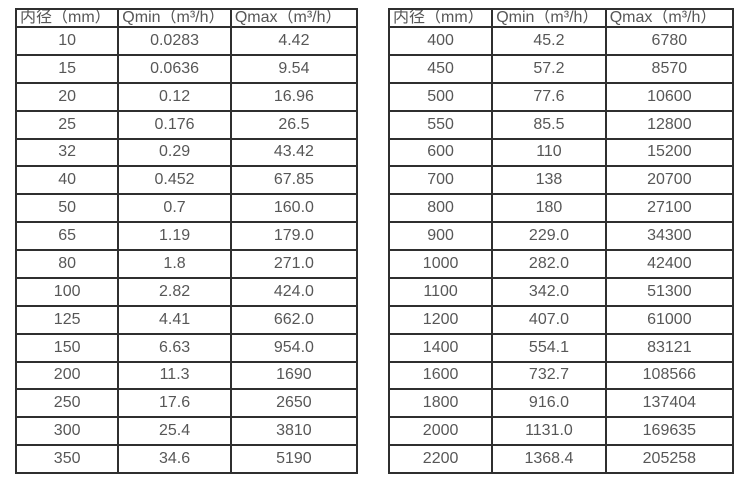 The image size is (750, 483). I want to click on table-cell: 400, so click(440, 41).